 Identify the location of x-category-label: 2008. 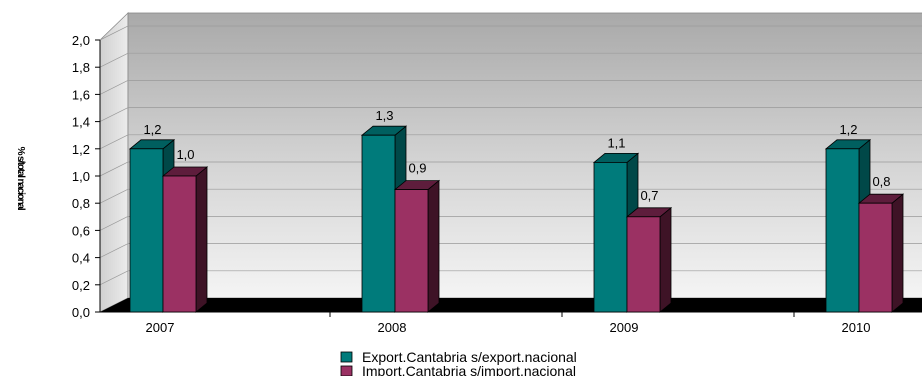
(392, 327).